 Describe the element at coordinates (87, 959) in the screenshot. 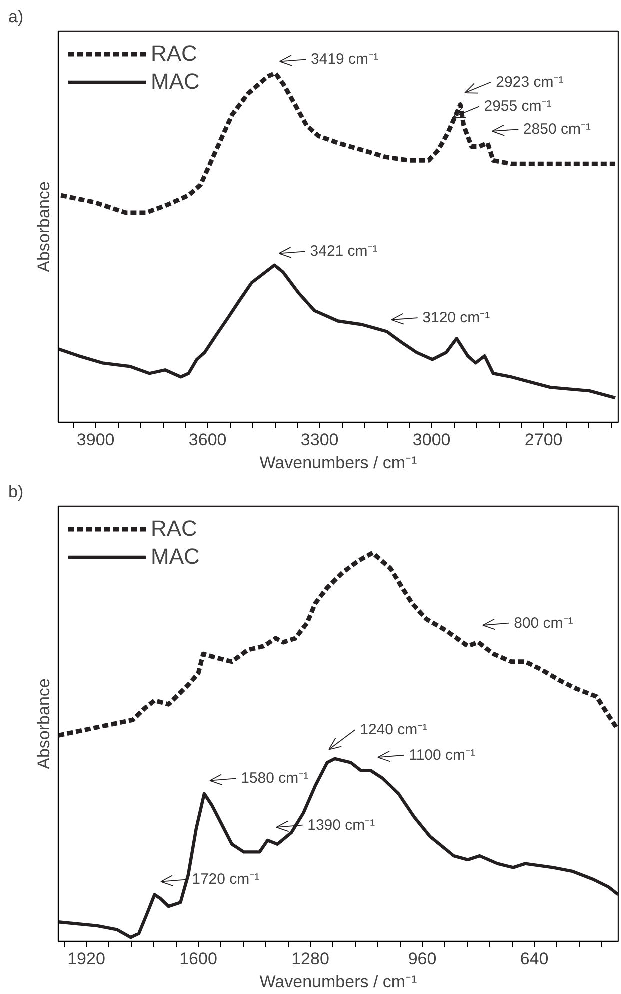

I see `x-tick-label: 1920` at that location.